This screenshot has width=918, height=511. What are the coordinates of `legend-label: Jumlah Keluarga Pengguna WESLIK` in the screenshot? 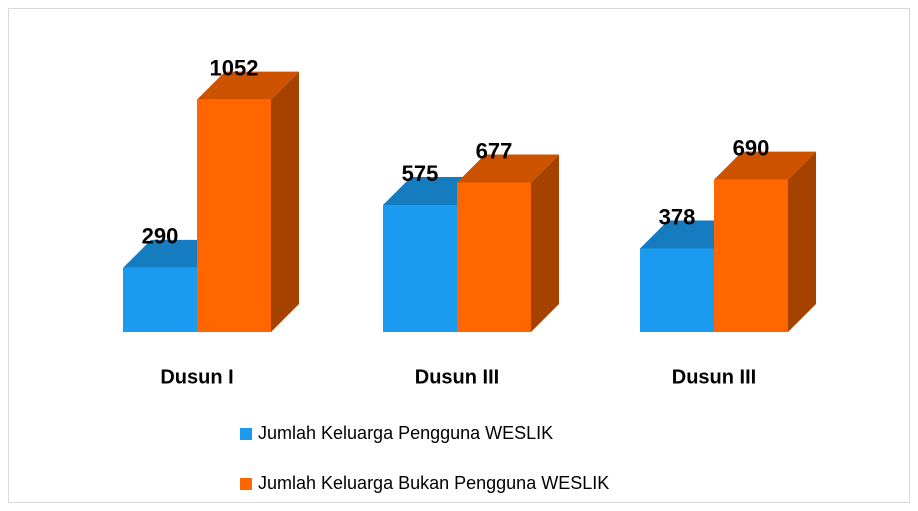 It's located at (405, 433).